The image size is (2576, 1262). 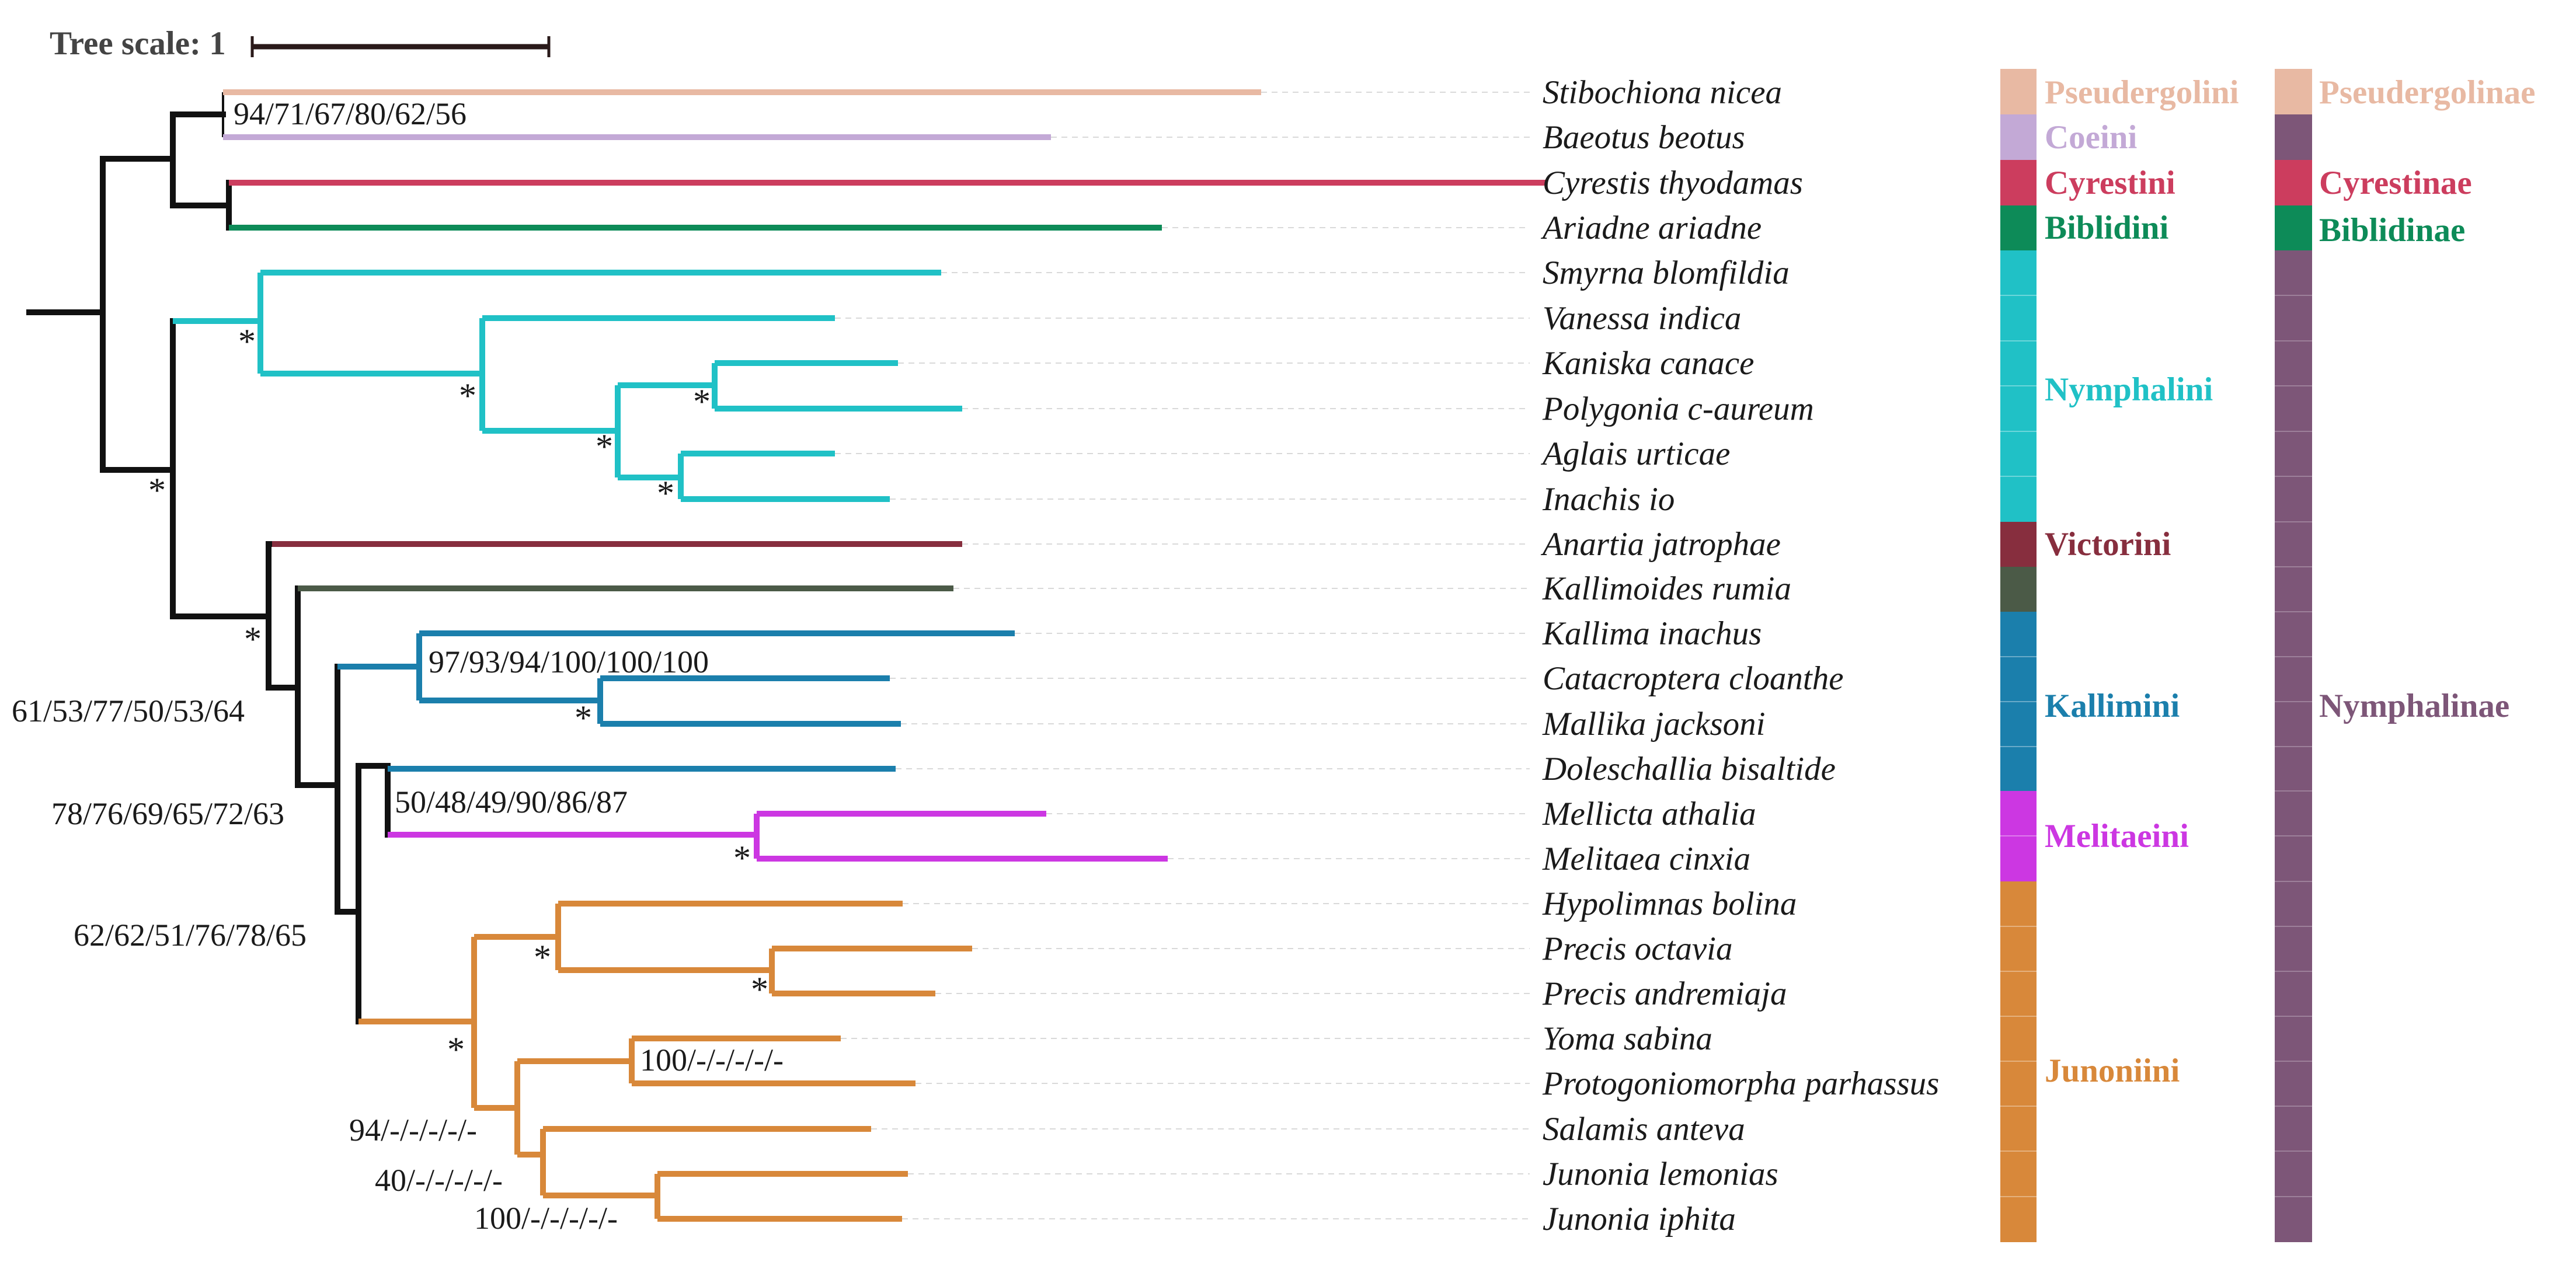 What do you see at coordinates (1660, 544) in the screenshot?
I see `taxon-label: Anartia jatrophae` at bounding box center [1660, 544].